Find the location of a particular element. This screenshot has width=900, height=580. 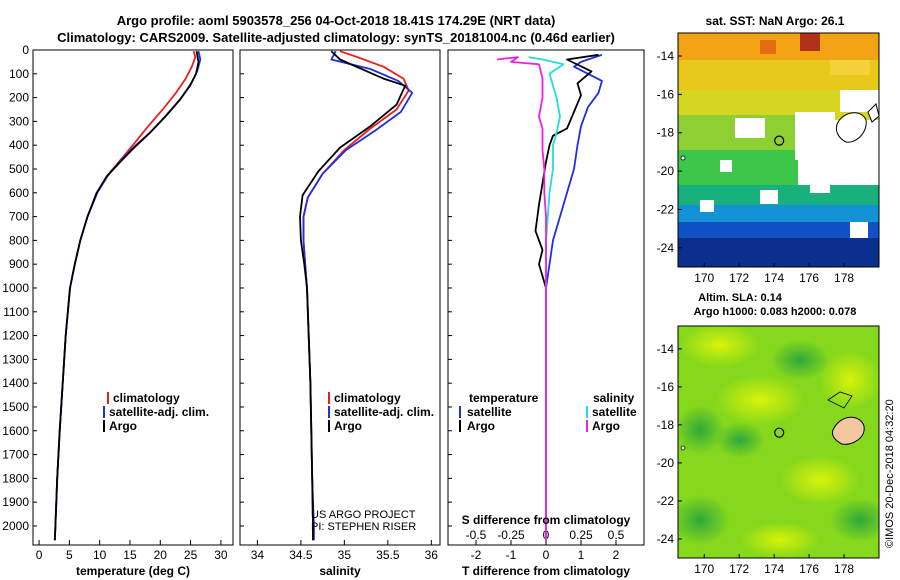

legend-label-satellite: satellite-adj. clim. is located at coordinates (384, 412).